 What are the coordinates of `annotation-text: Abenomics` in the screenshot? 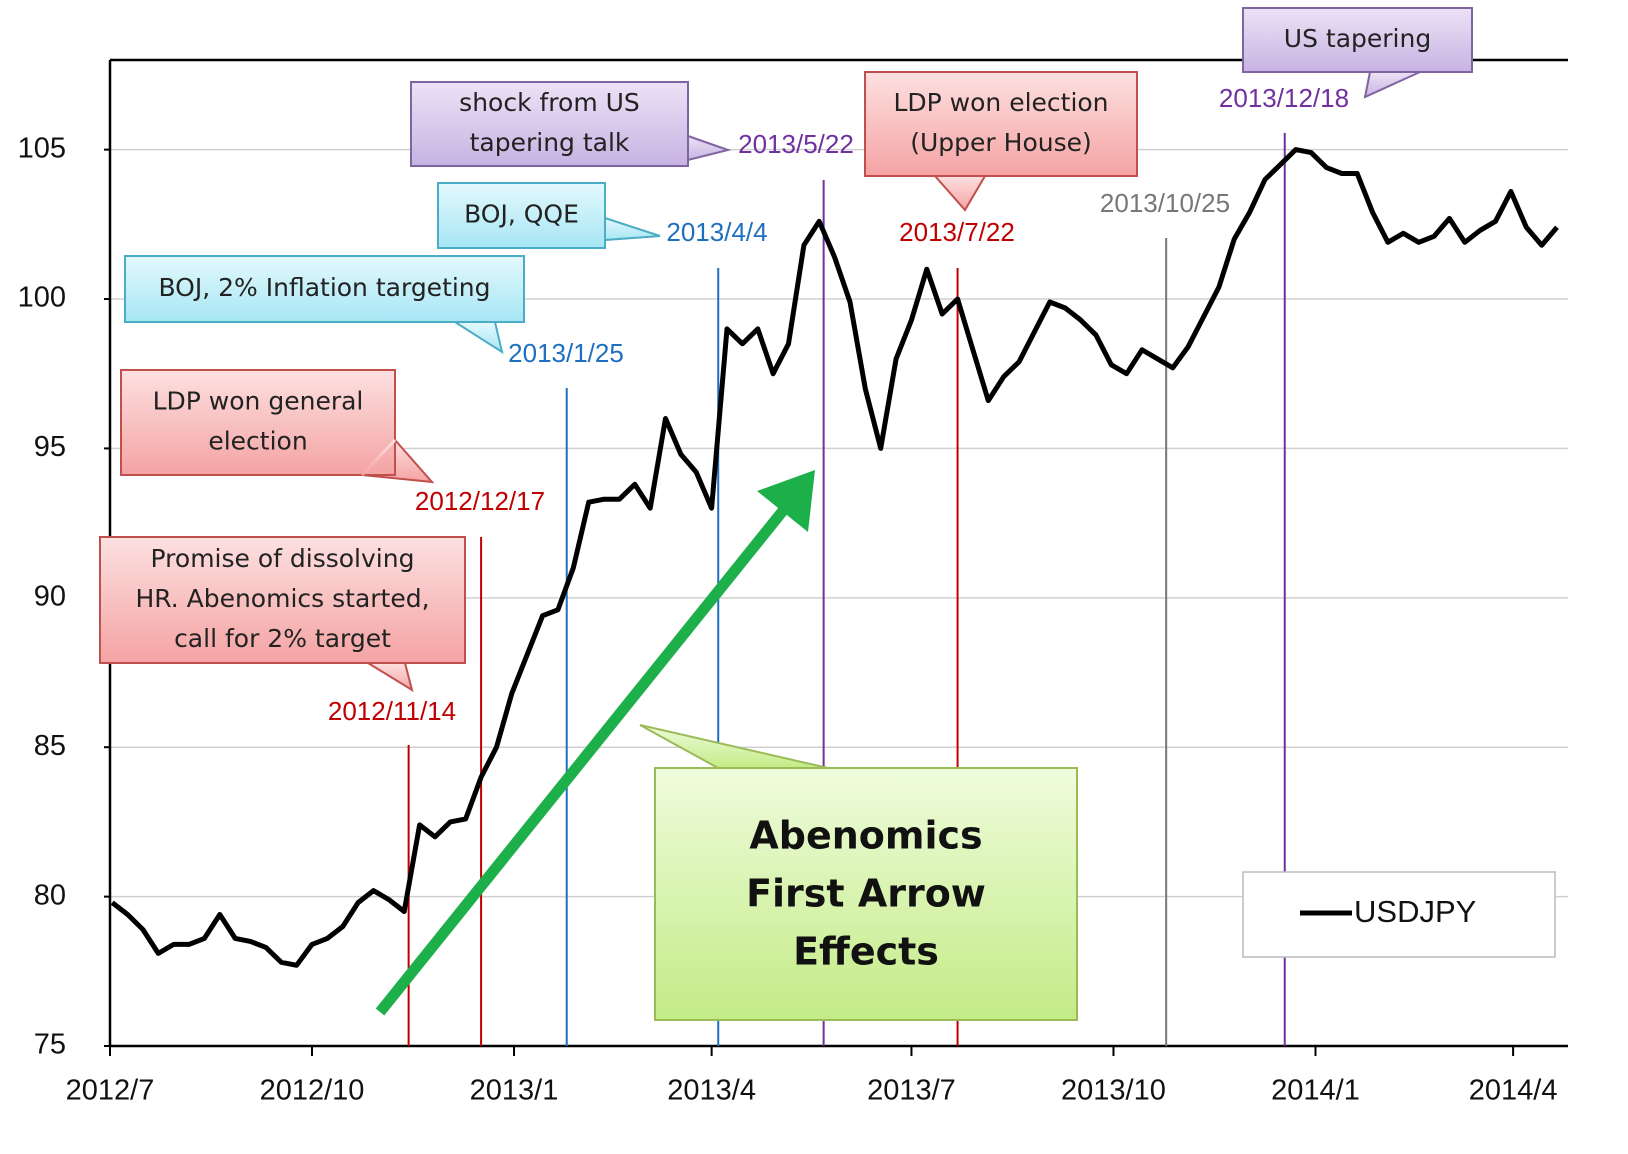 It's located at (865, 836).